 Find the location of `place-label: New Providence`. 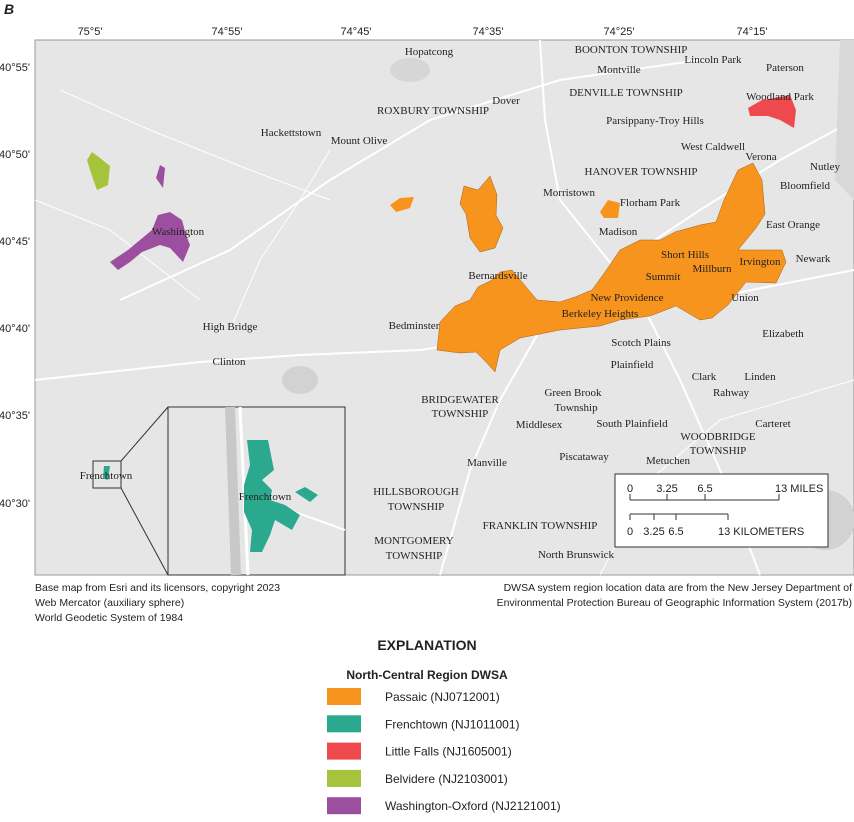

place-label: New Providence is located at coordinates (626, 298).